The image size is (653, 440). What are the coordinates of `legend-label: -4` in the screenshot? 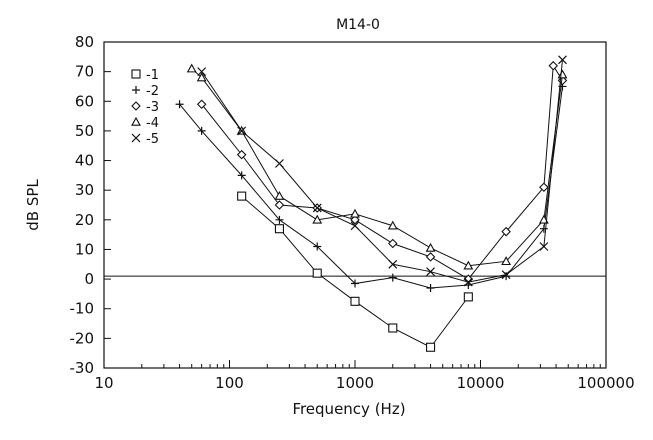 It's located at (152, 123).